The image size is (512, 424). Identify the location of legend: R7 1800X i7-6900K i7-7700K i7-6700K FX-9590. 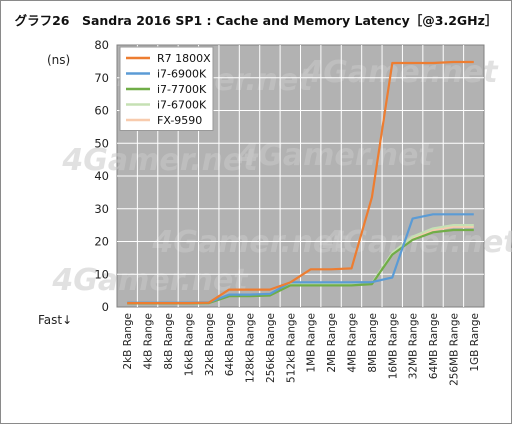
(166, 88).